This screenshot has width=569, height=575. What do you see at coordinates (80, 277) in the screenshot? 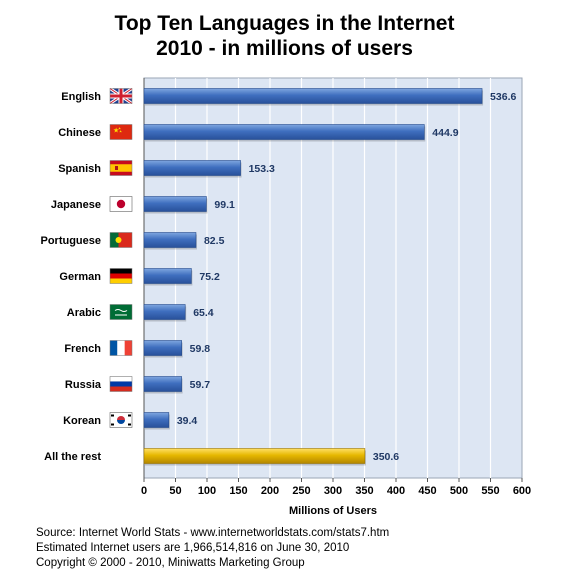
I see `category-label: German` at bounding box center [80, 277].